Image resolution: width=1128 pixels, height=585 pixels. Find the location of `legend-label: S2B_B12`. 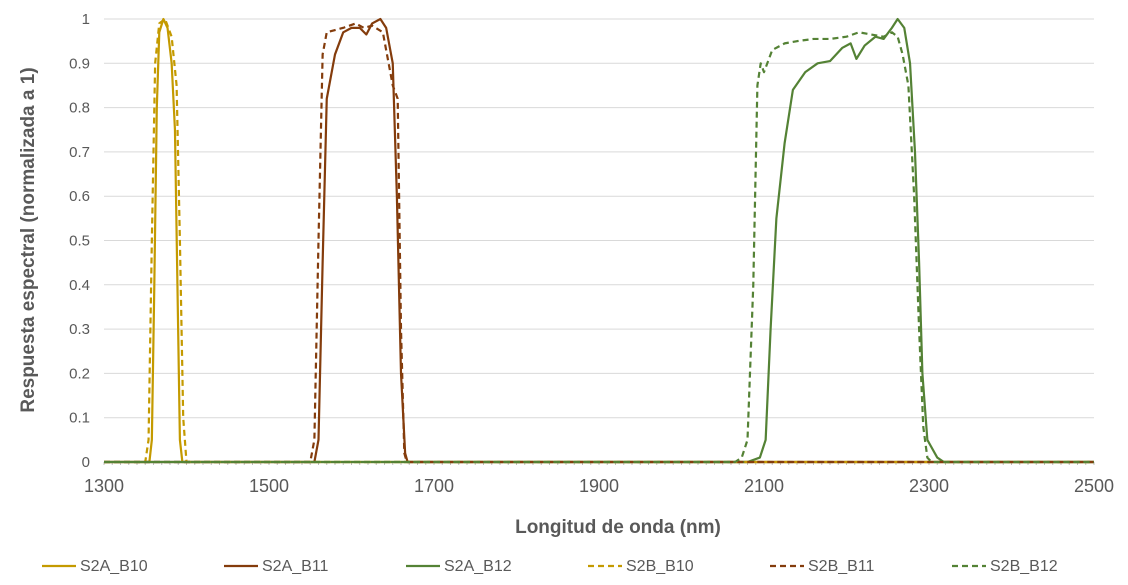

legend-label: S2B_B12 is located at coordinates (1024, 566).